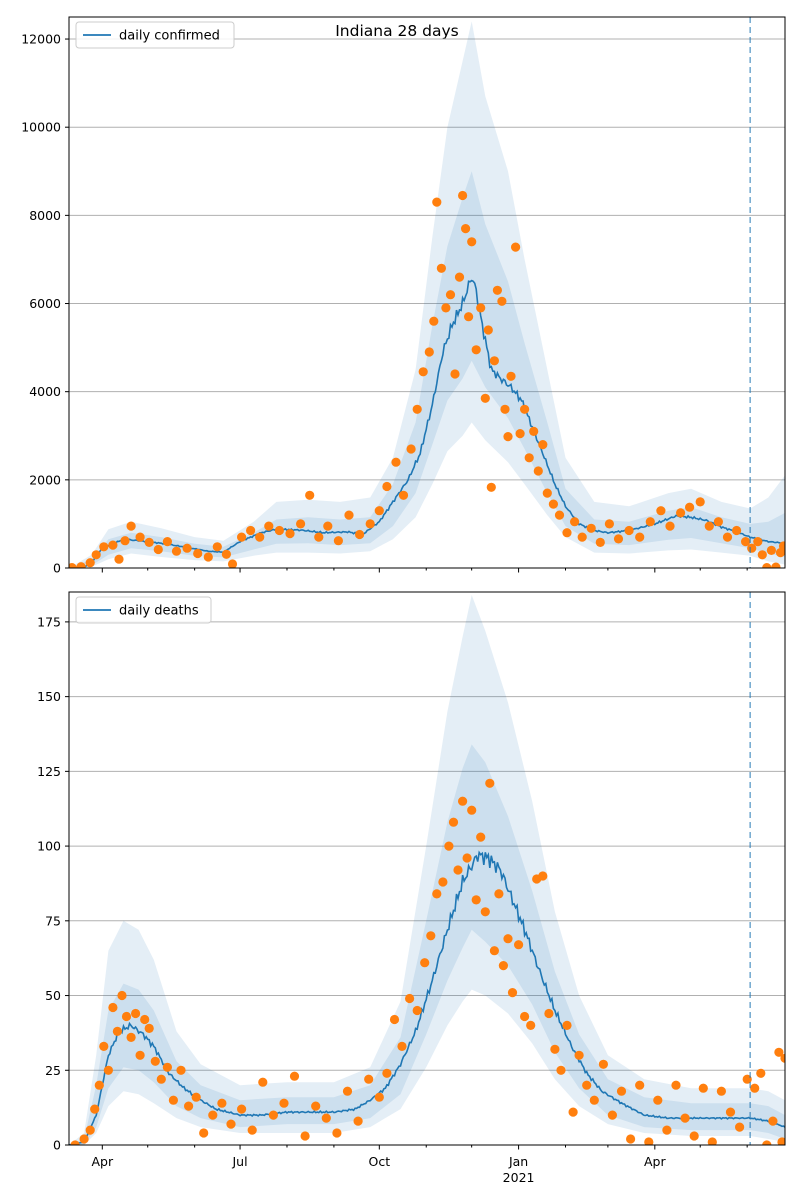  What do you see at coordinates (519, 1177) in the screenshot?
I see `x-year-label: 2021` at bounding box center [519, 1177].